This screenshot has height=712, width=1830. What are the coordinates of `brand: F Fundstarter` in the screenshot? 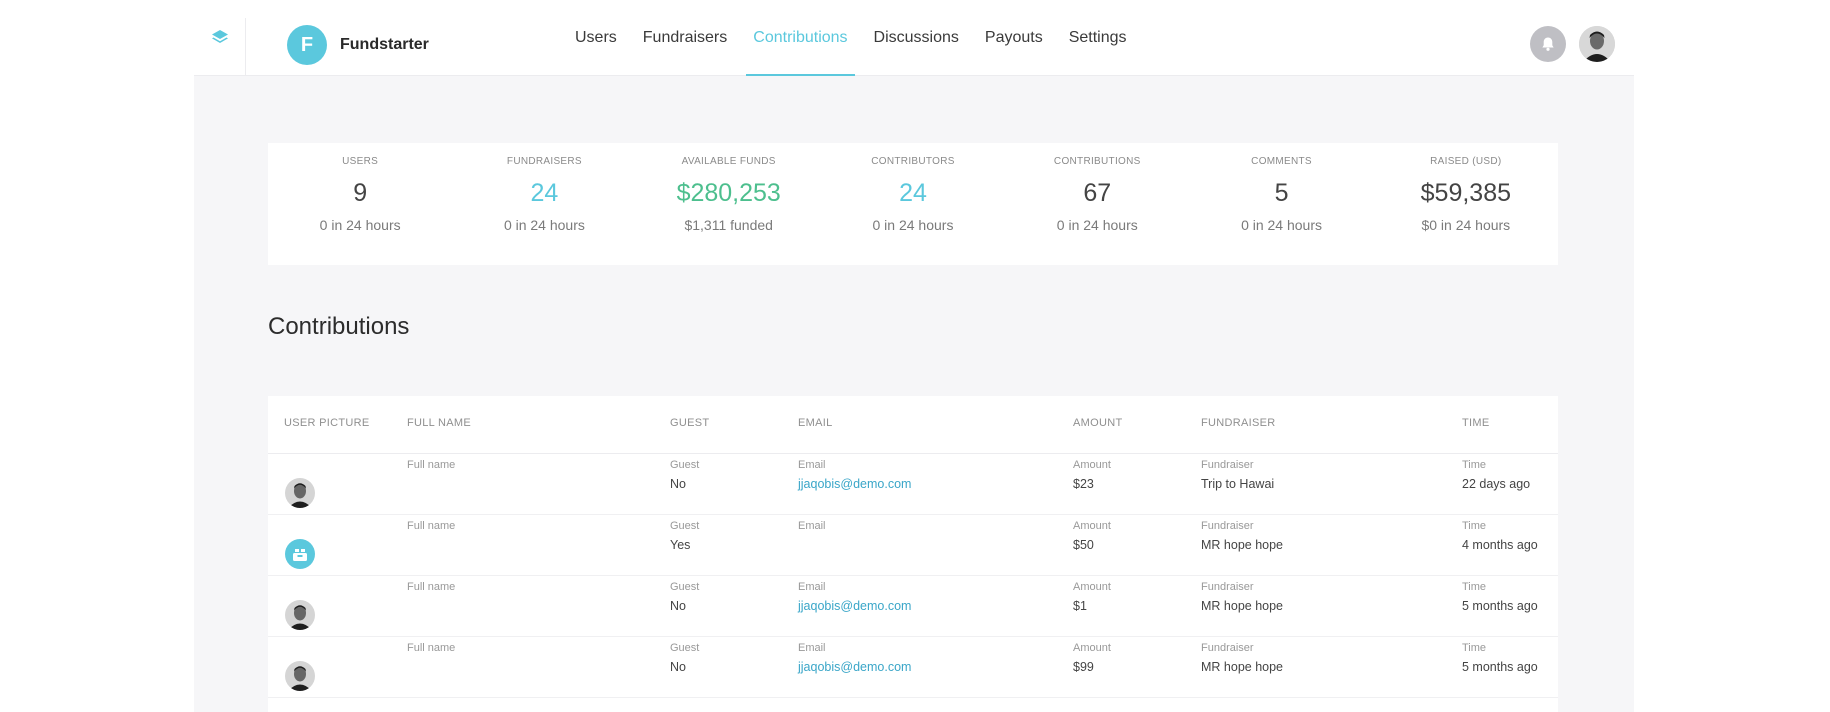 It's located at (358, 45).